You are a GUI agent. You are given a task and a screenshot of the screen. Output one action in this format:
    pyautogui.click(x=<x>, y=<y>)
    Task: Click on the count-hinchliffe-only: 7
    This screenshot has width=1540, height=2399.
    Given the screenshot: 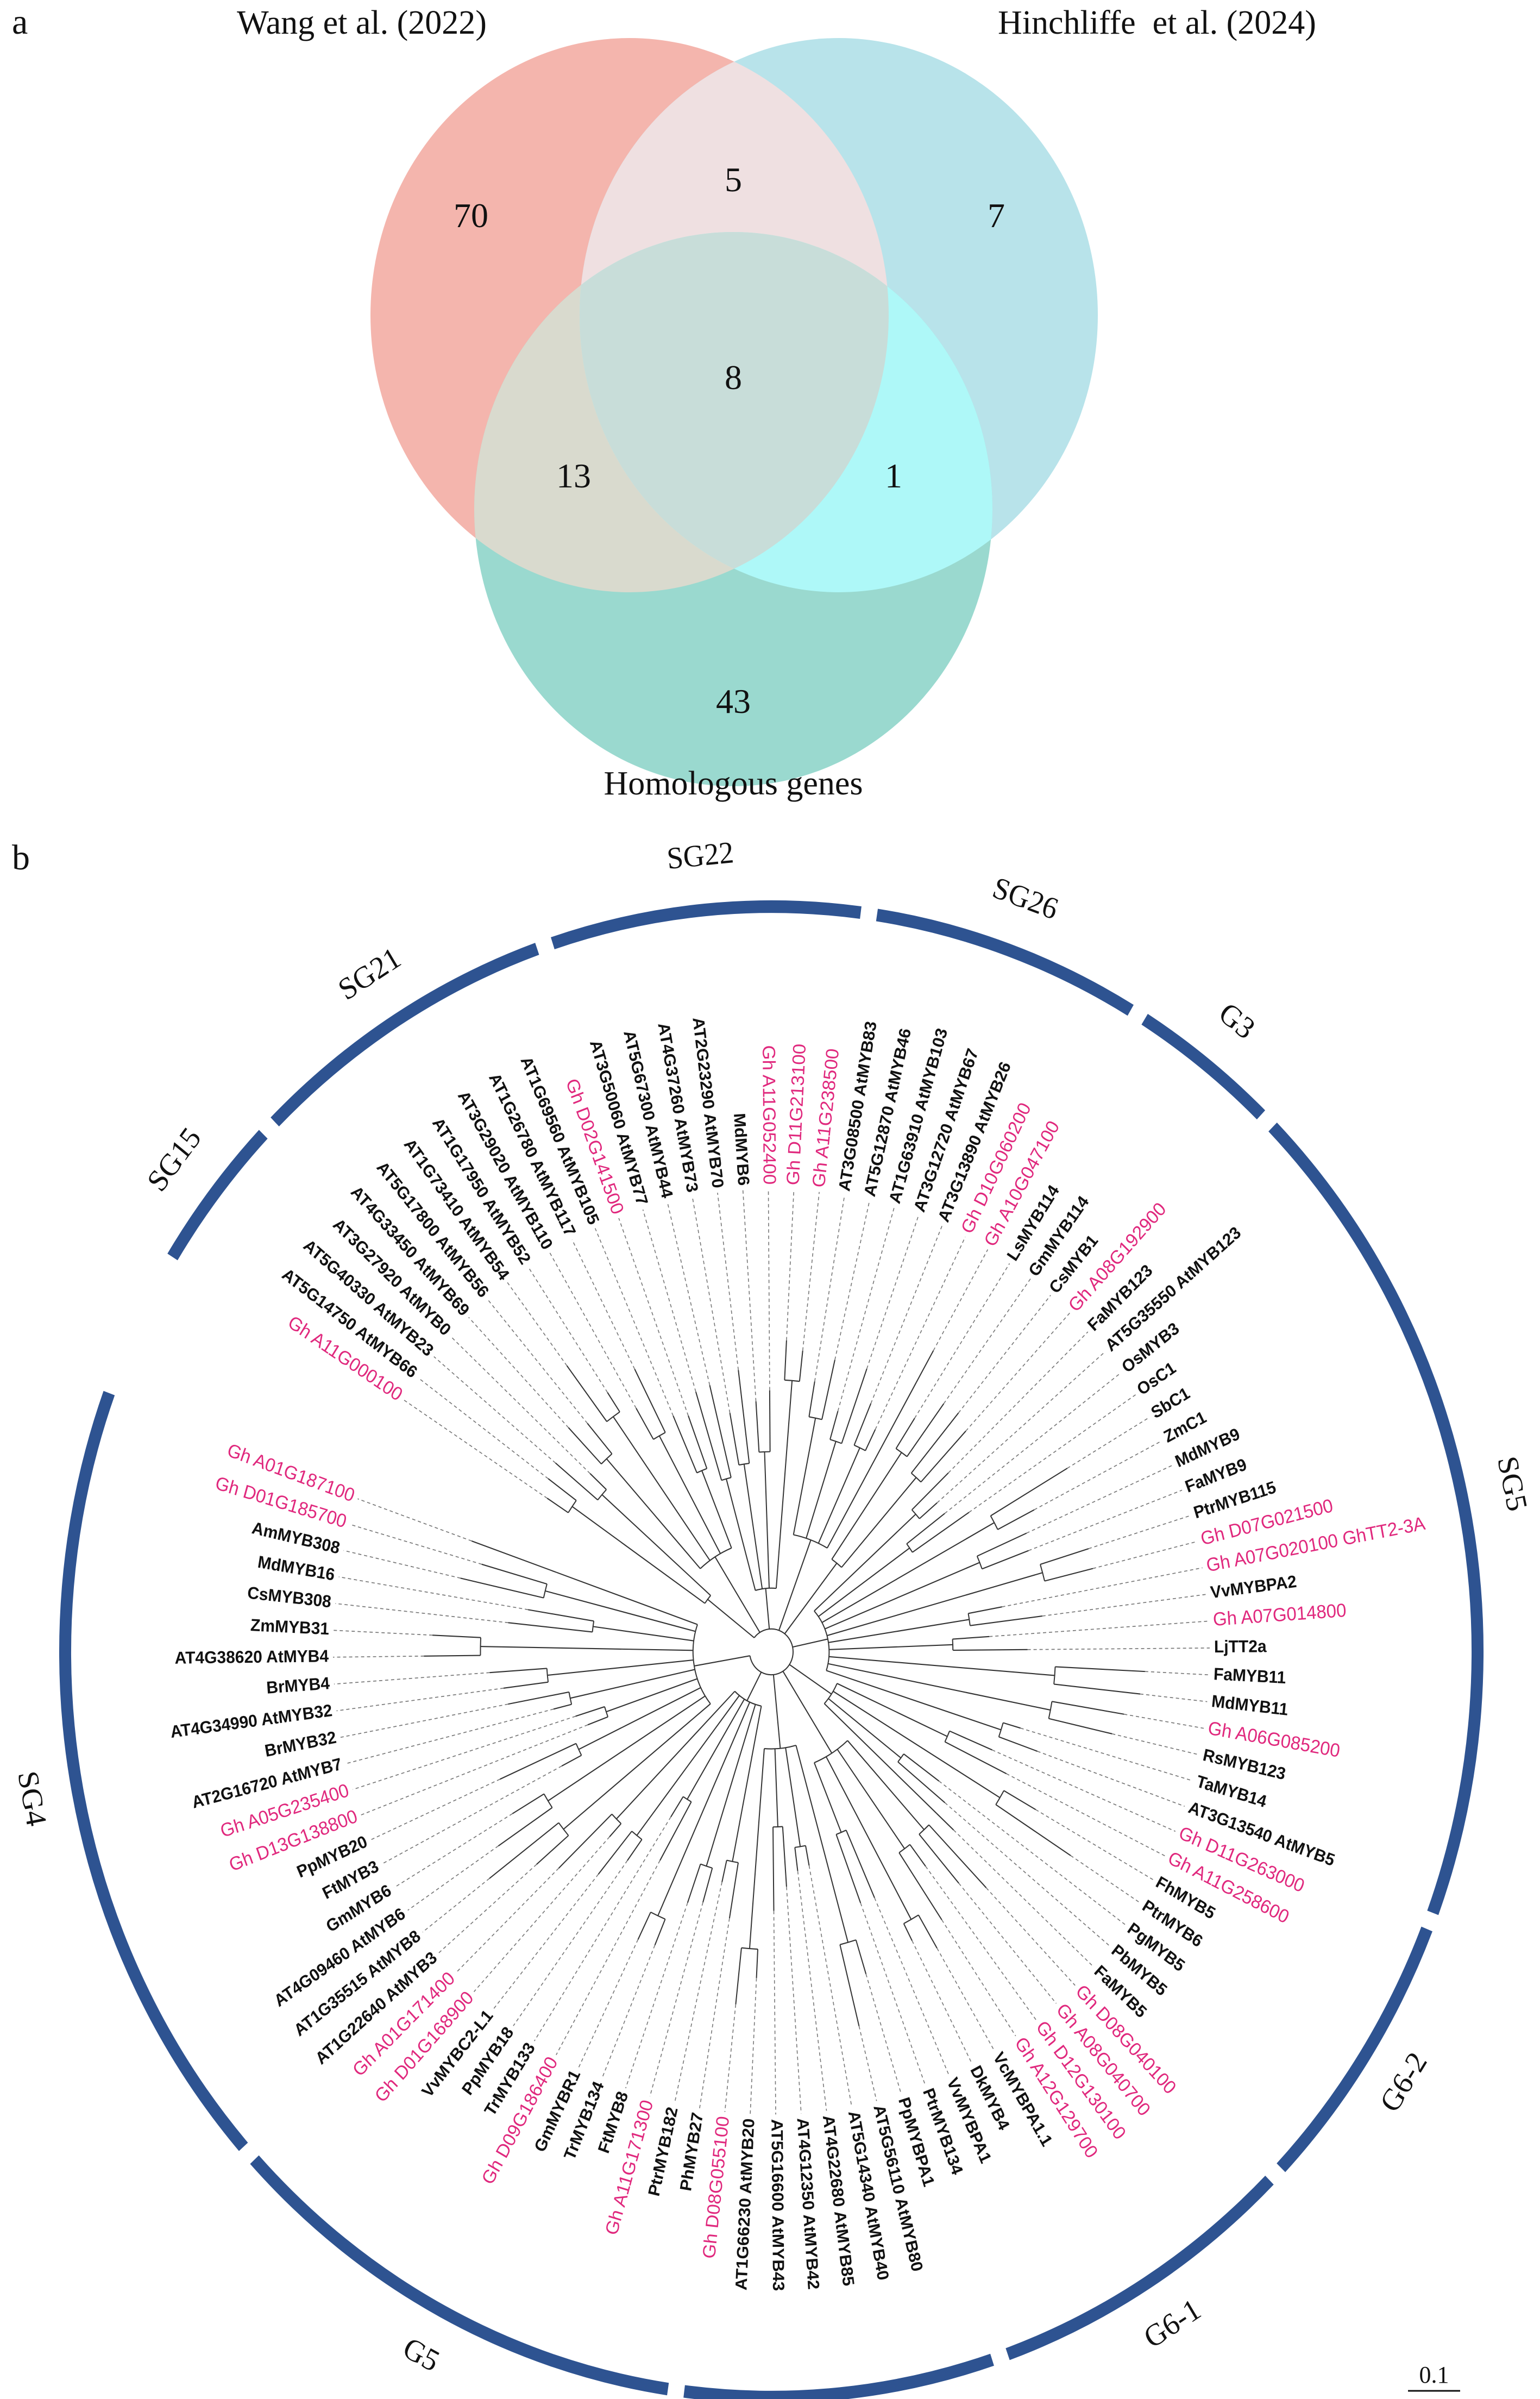 What is the action you would take?
    pyautogui.click(x=996, y=215)
    